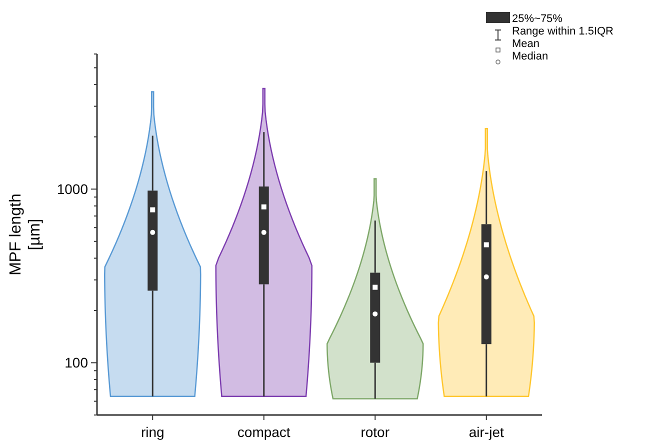 The height and width of the screenshot is (440, 651). What do you see at coordinates (152, 432) in the screenshot?
I see `x-tick-label: ring` at bounding box center [152, 432].